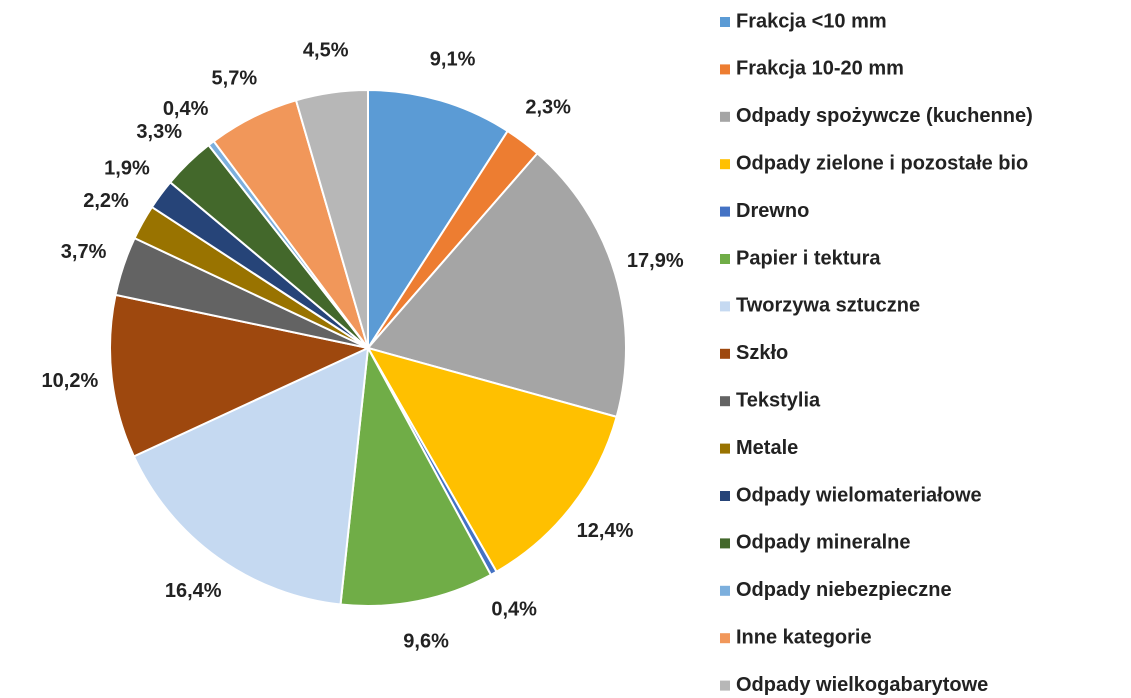  I want to click on data-label: 4,5%, so click(326, 50).